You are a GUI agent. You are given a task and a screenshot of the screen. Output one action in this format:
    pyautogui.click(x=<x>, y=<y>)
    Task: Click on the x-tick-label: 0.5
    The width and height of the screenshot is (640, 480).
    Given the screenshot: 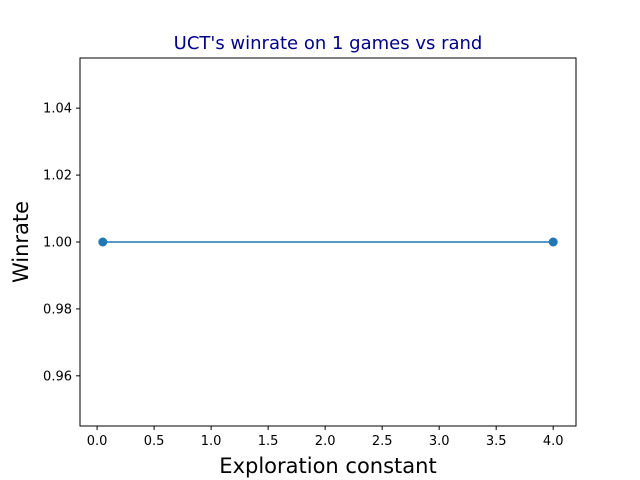 What is the action you would take?
    pyautogui.click(x=154, y=441)
    